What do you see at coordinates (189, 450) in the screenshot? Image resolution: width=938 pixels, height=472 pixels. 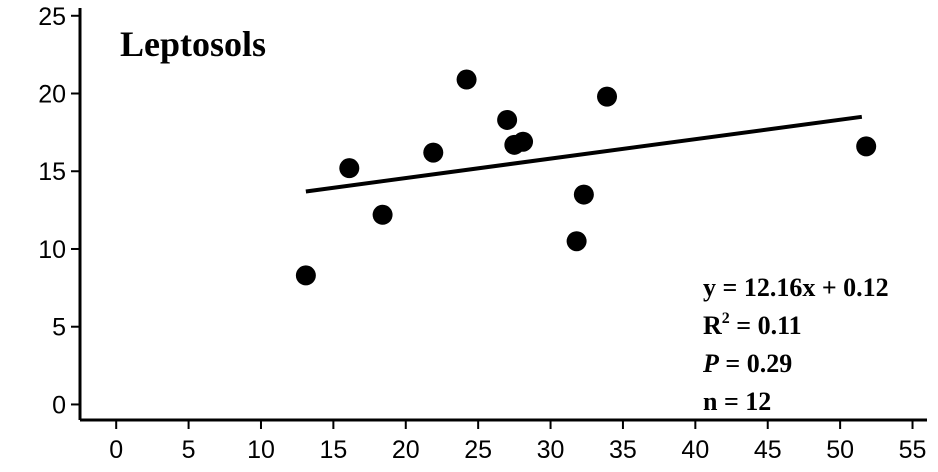 I see `x-tick-label: 5` at bounding box center [189, 450].